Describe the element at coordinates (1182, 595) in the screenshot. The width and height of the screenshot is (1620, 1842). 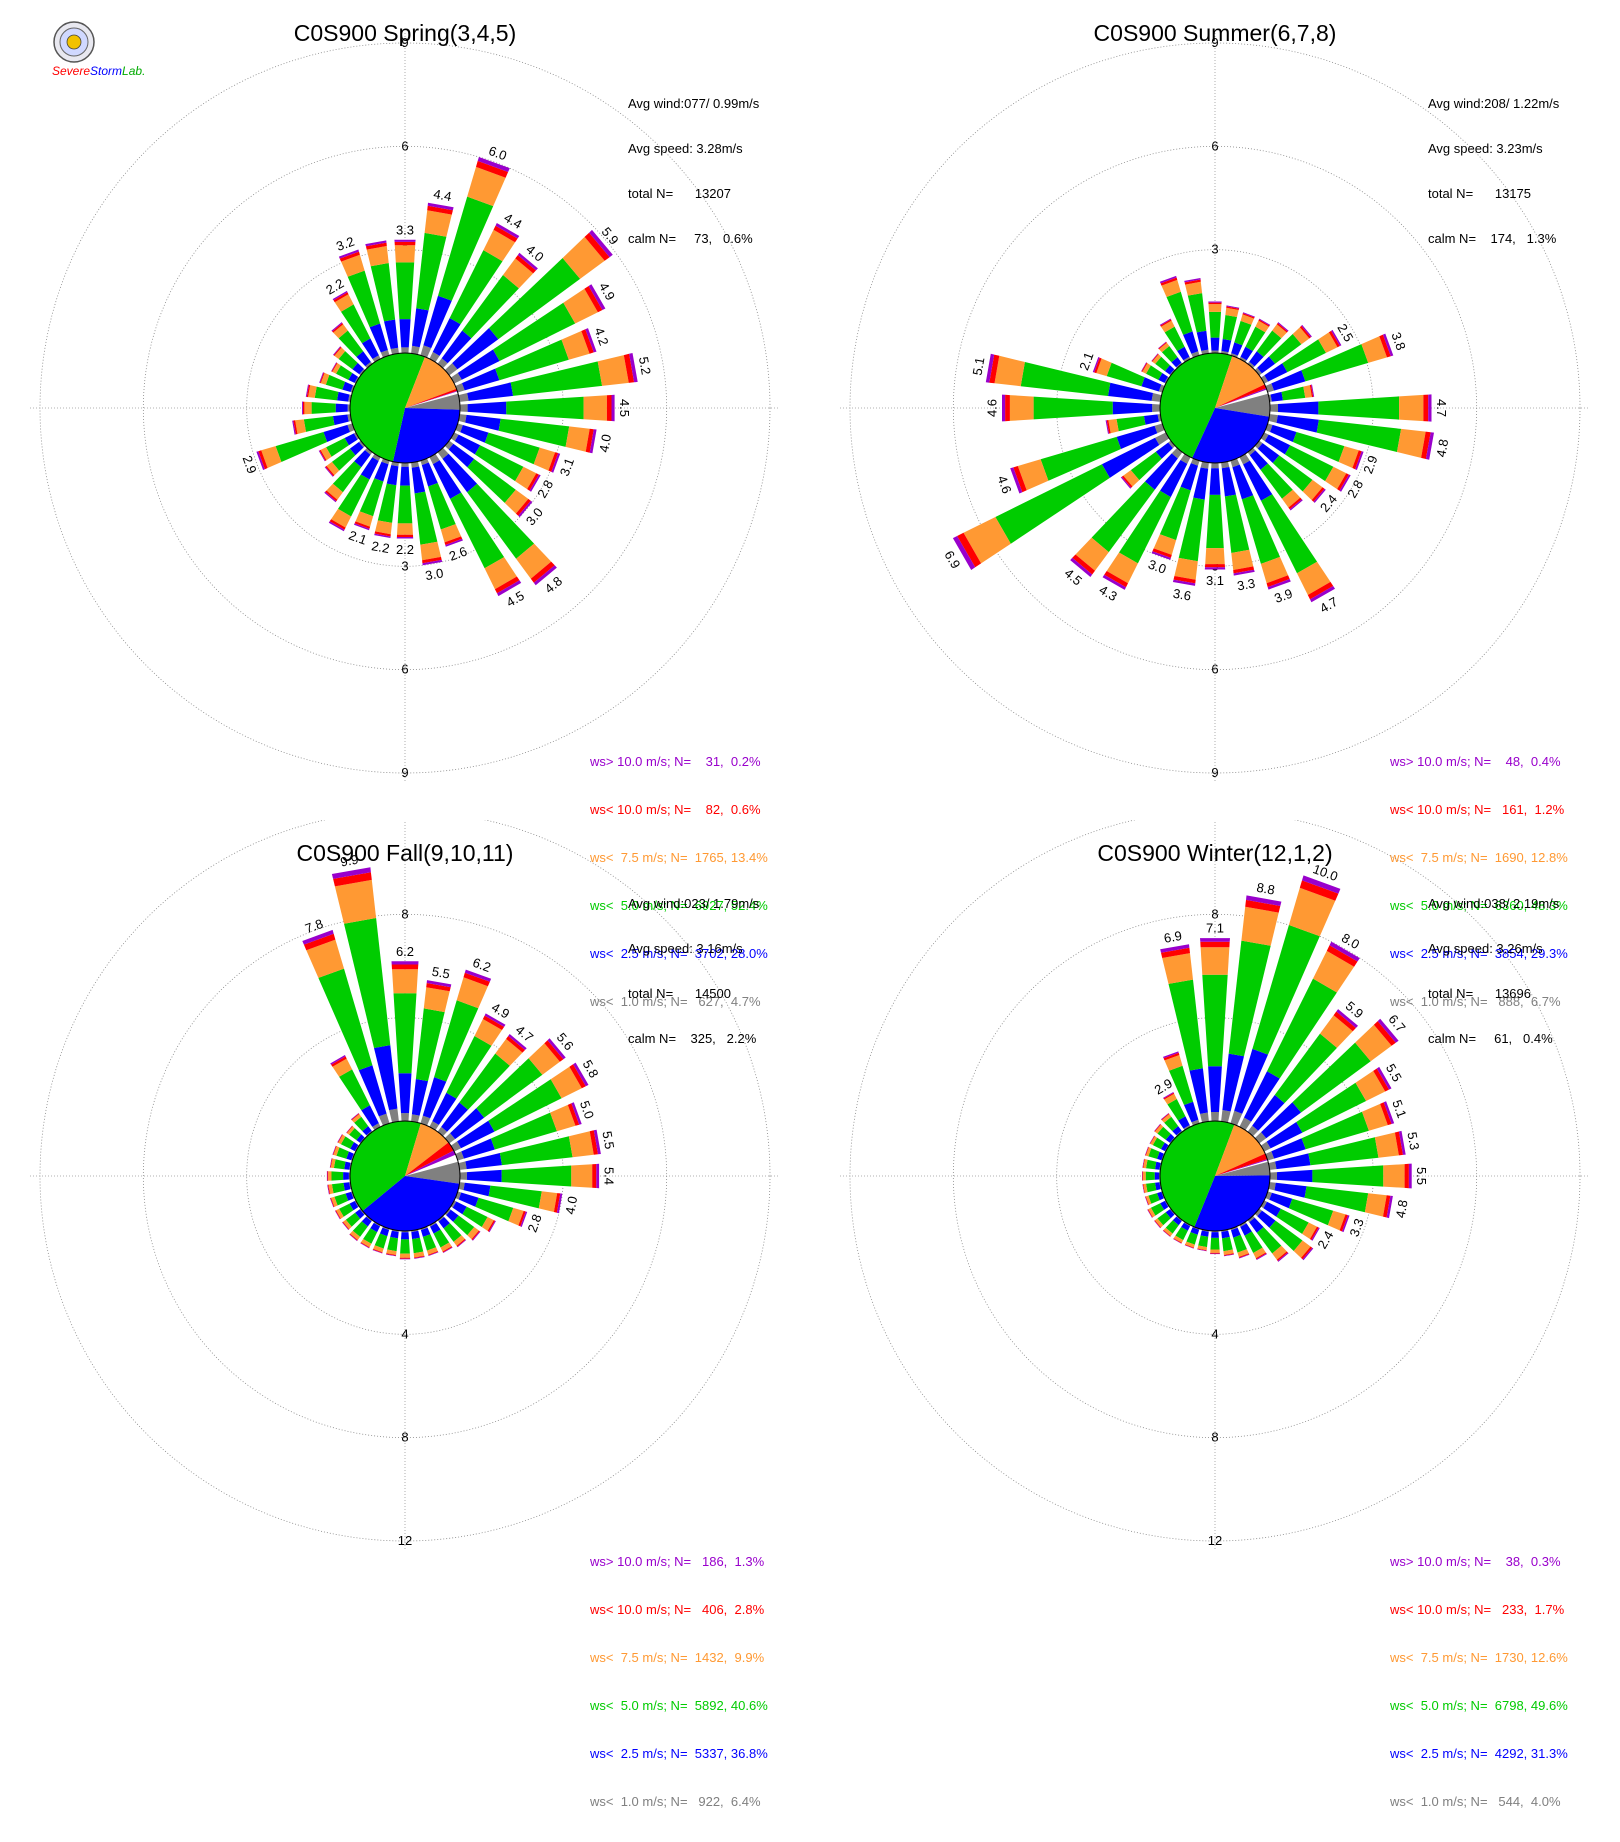
I see `bar-value-label: 3.6` at that location.